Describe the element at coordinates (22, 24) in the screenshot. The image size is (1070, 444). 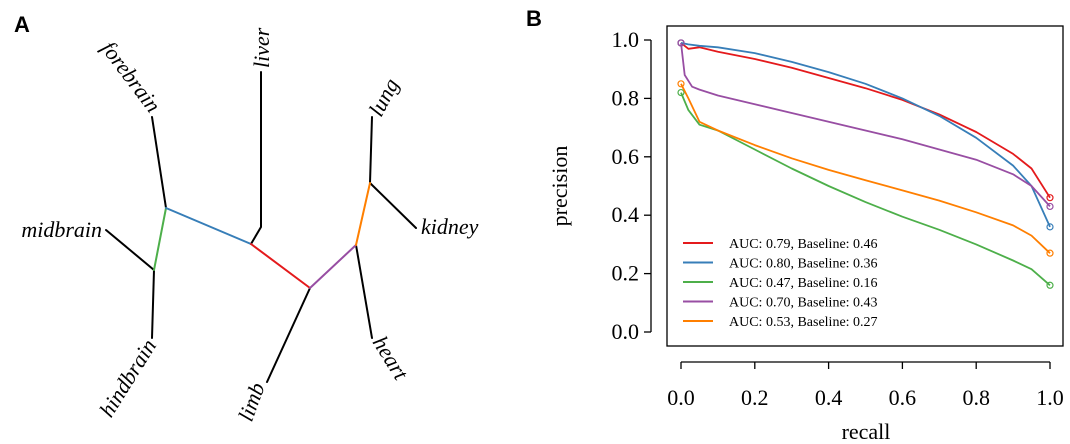
I see `panel-a-label: A` at that location.